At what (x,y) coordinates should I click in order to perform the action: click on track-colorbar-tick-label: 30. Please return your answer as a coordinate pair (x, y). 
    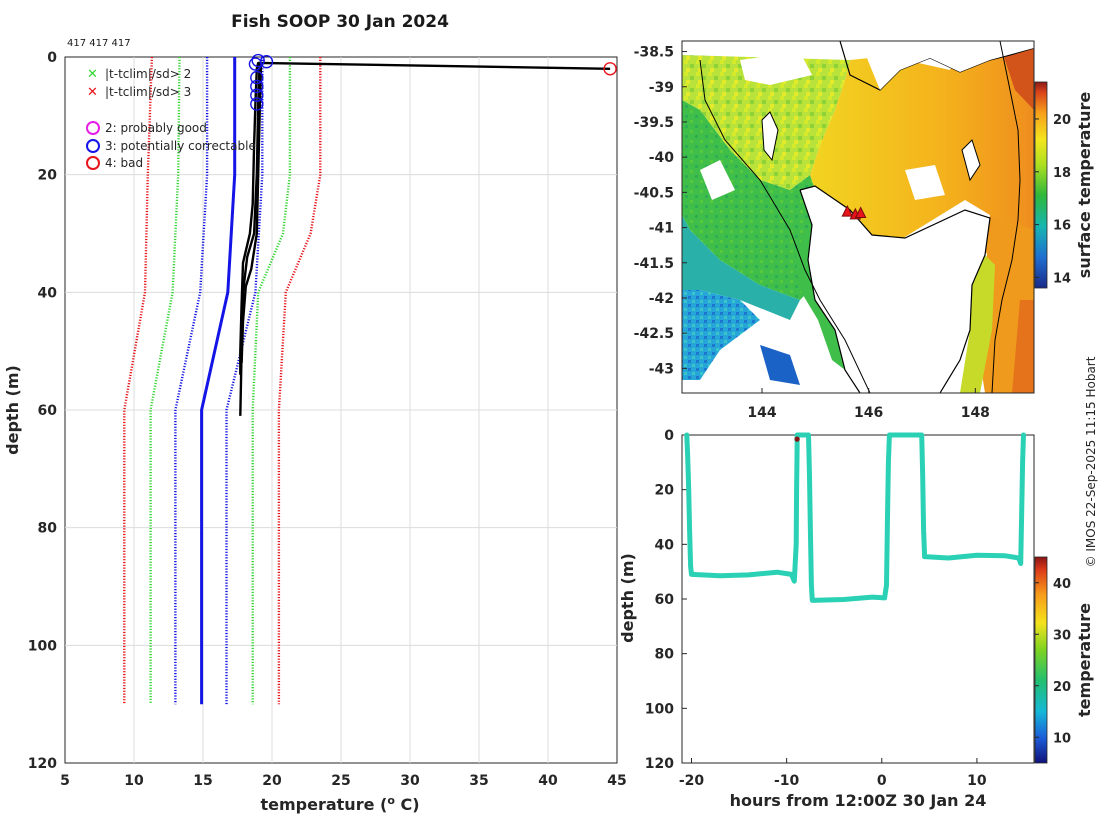
    Looking at the image, I should click on (1062, 635).